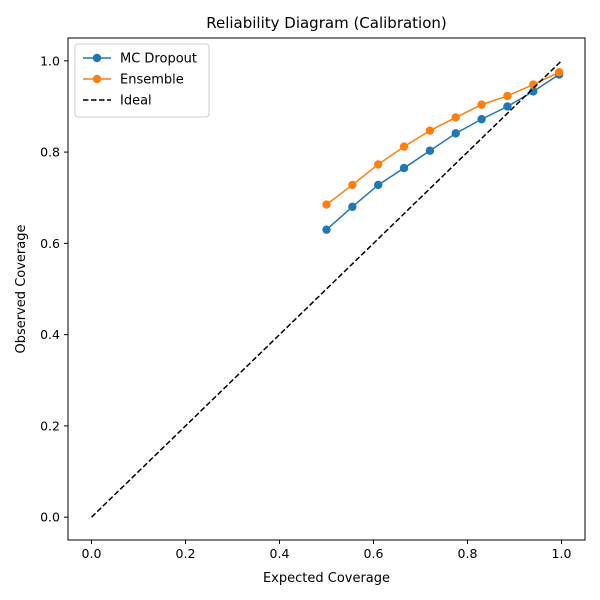  Describe the element at coordinates (562, 553) in the screenshot. I see `x-tick-label: 1.0` at that location.